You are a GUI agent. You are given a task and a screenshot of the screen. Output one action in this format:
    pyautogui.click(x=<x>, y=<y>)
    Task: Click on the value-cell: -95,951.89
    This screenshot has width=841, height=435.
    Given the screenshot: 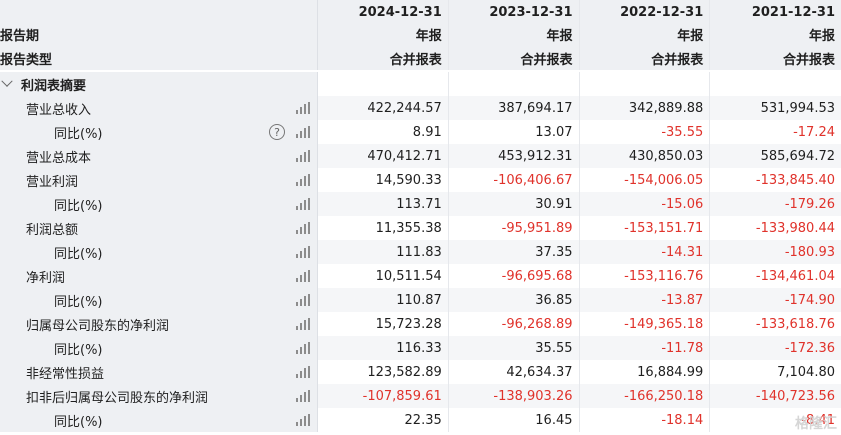 What is the action you would take?
    pyautogui.click(x=514, y=228)
    